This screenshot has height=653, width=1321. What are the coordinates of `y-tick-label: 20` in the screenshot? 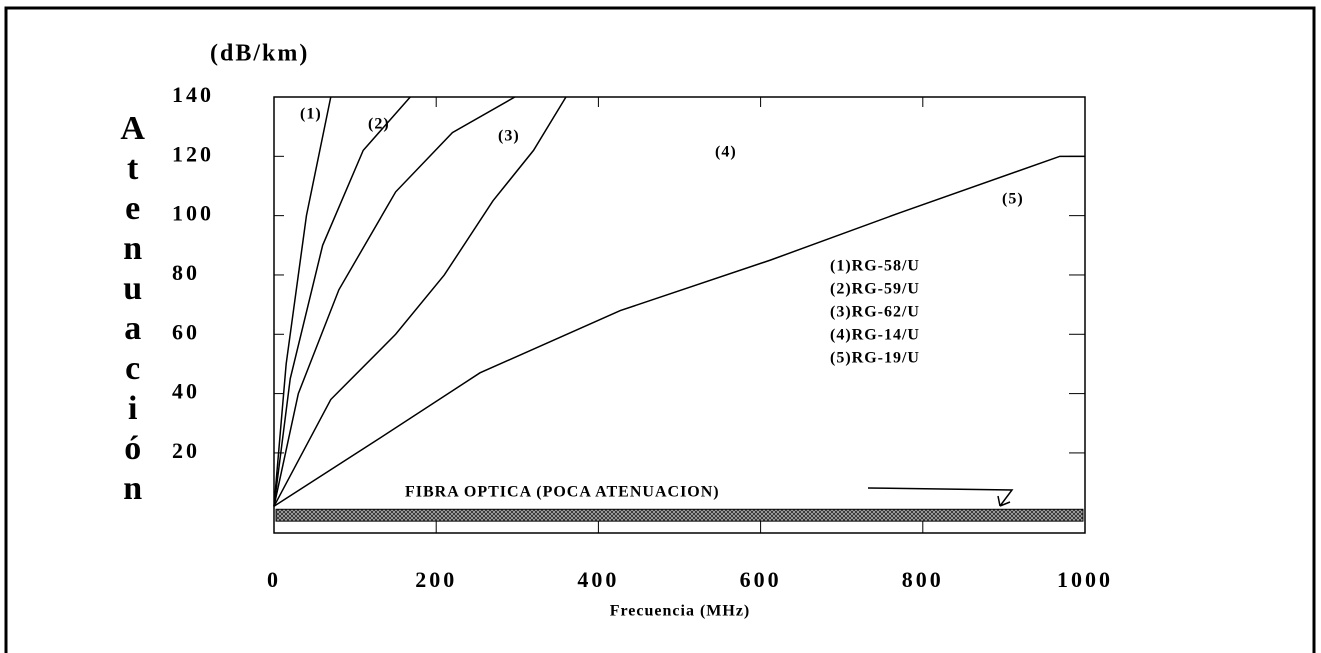 It's located at (186, 450).